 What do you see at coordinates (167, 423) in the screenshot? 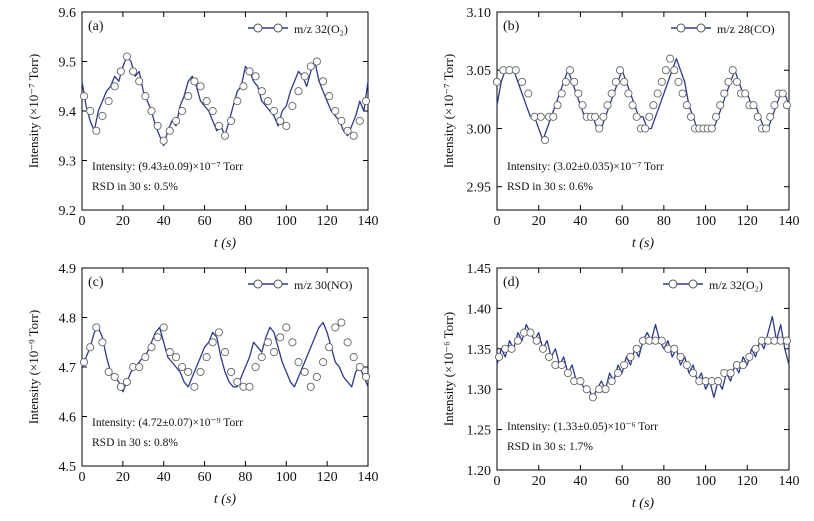
I see `annotation-intensity: Intensity: (4.72±0.07)×10⁻⁹ Torr` at bounding box center [167, 423].